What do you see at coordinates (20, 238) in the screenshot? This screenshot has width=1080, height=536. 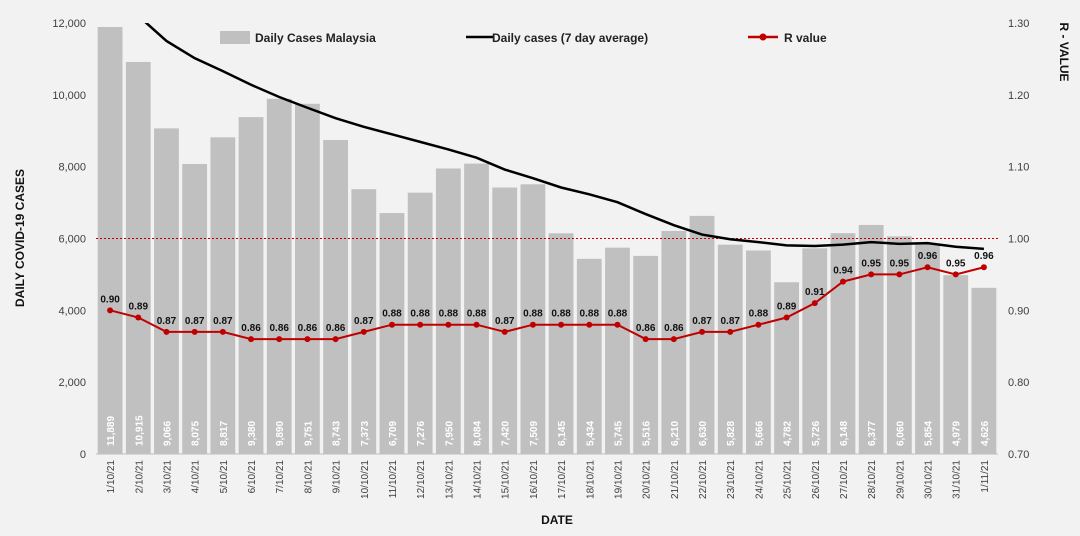 I see `y-axis-title: DAILY COVID-19 CASES` at bounding box center [20, 238].